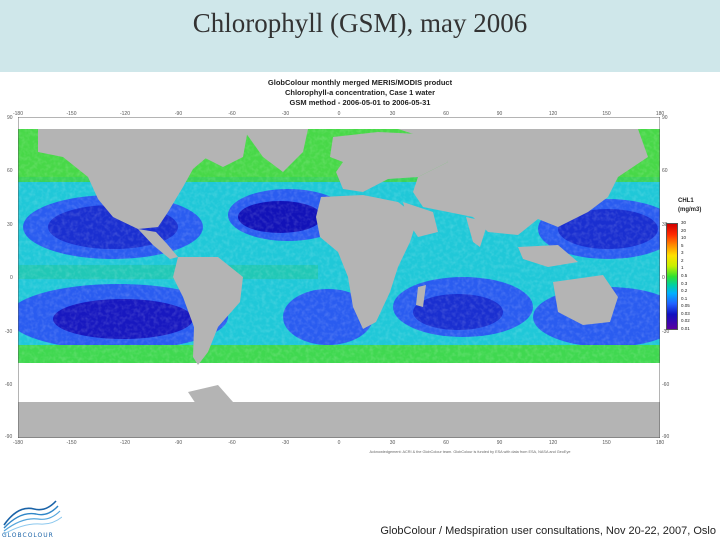 The height and width of the screenshot is (540, 720). Describe the element at coordinates (392, 443) in the screenshot. I see `lon-tick-bottom: 30` at that location.